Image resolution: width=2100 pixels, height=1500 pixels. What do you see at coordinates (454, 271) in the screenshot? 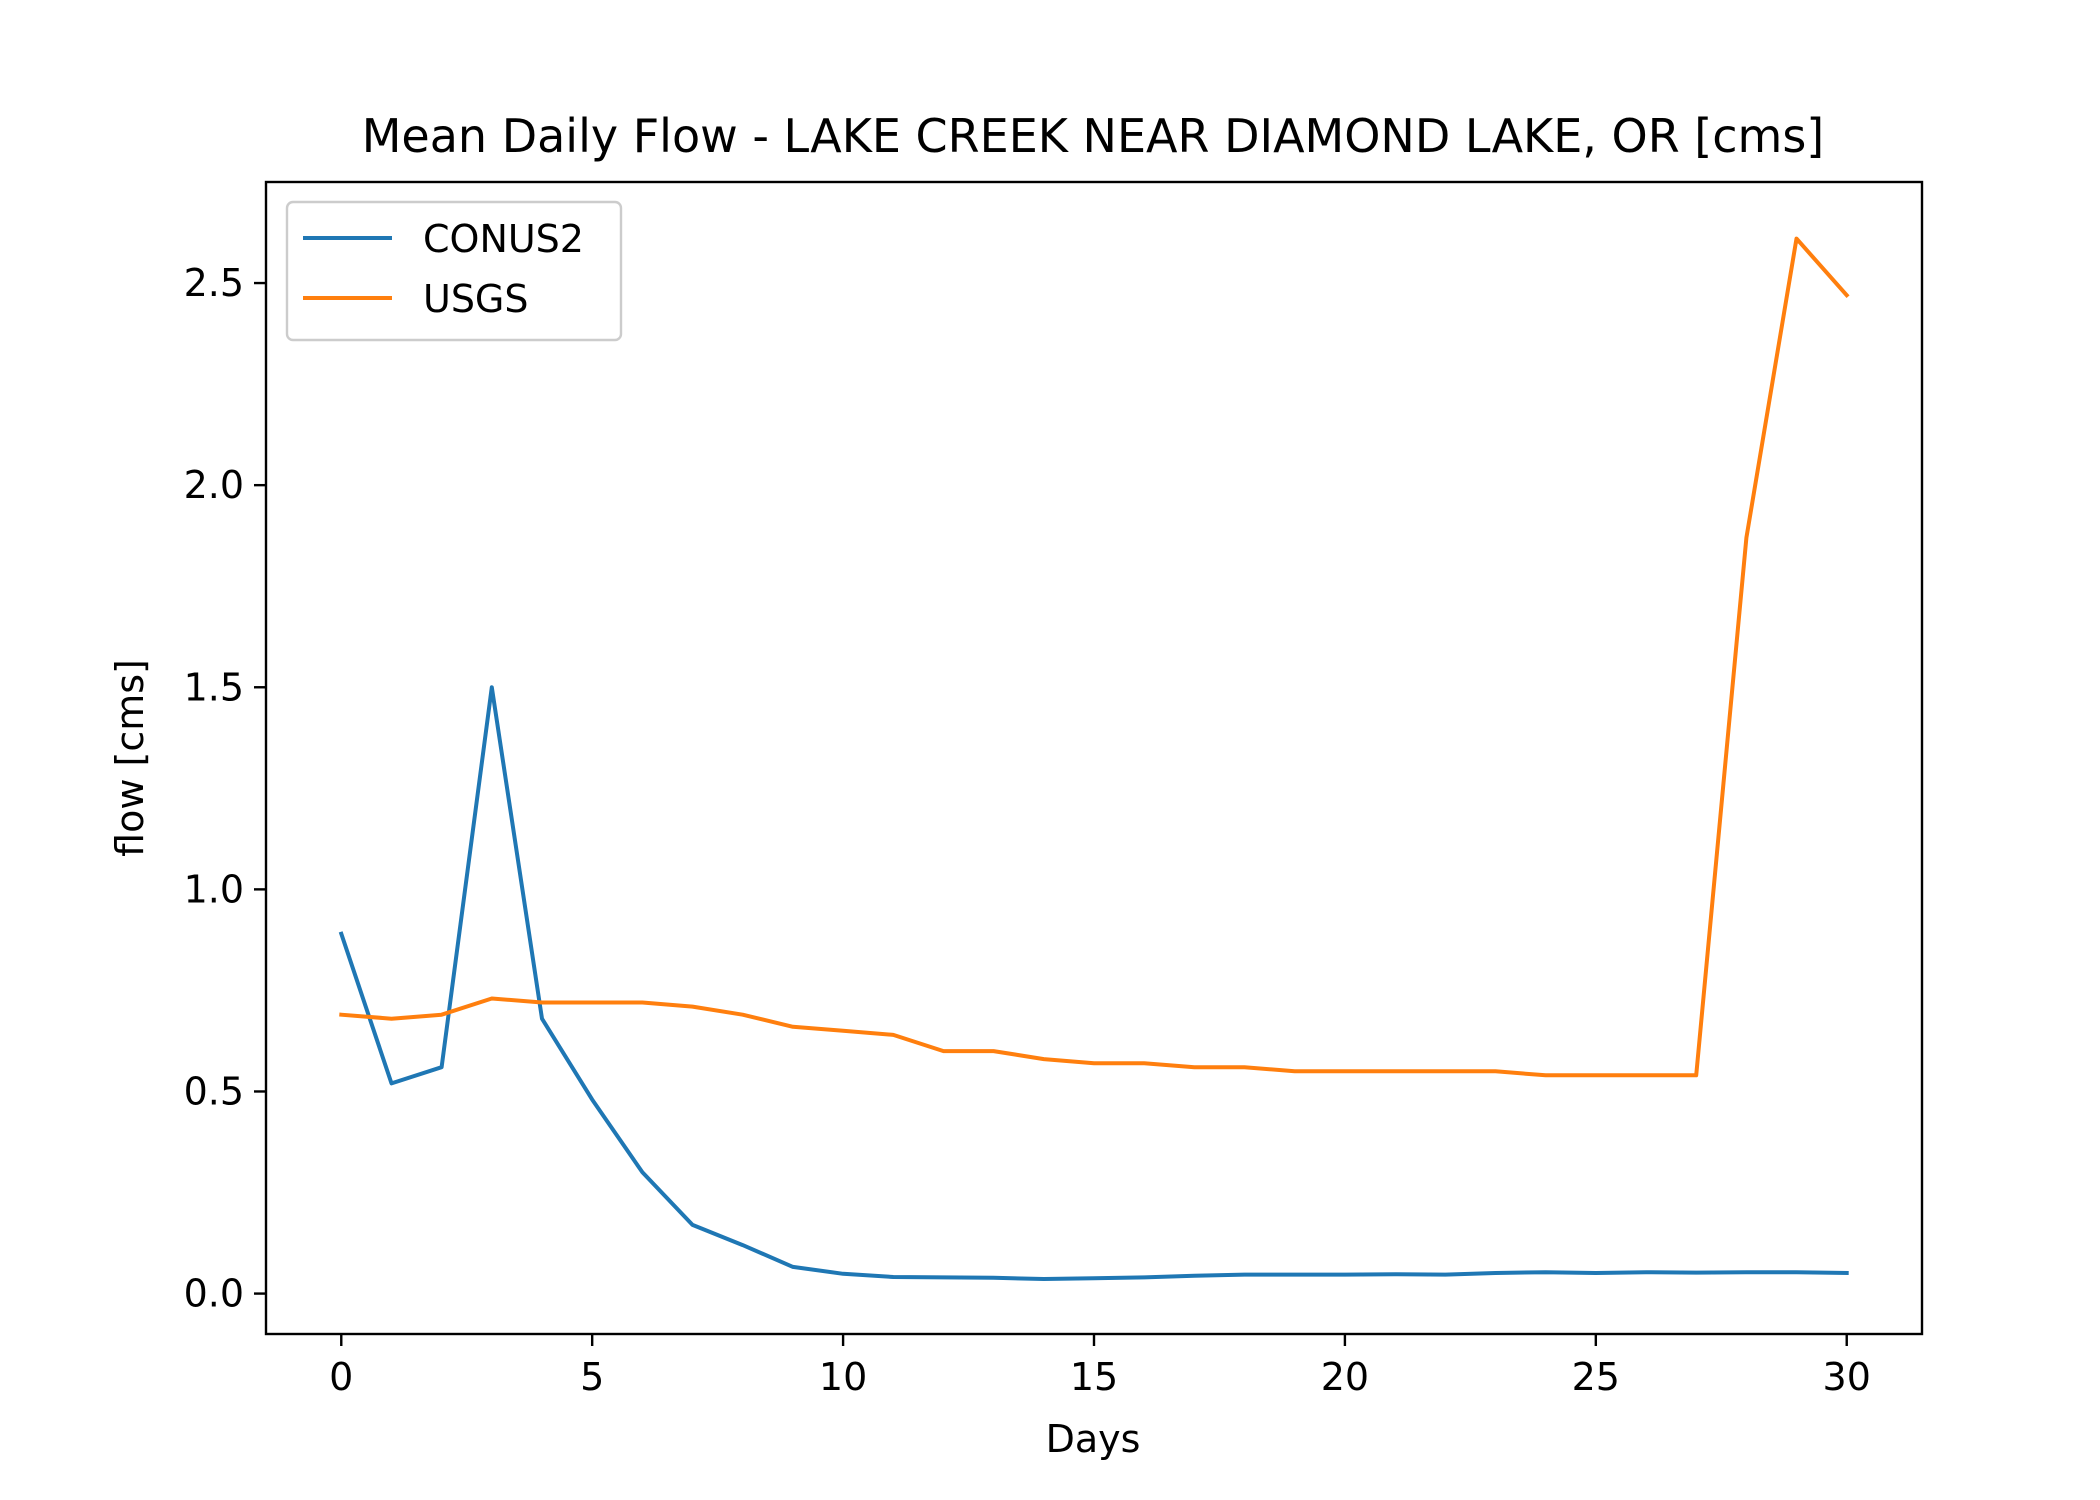
I see `legend: CONUS2 USGS` at bounding box center [454, 271].